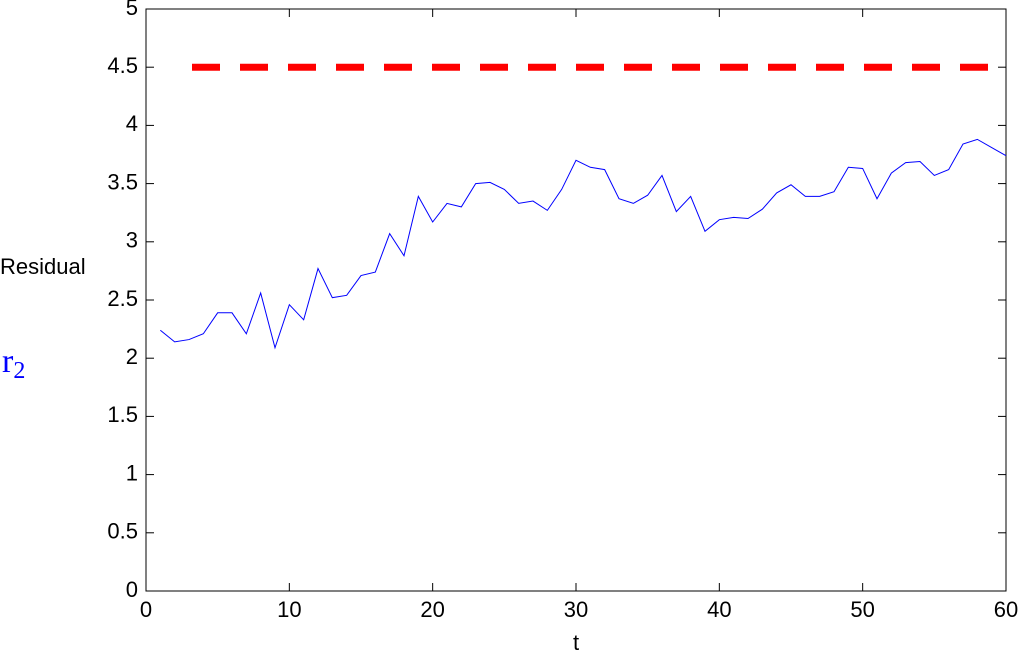 The width and height of the screenshot is (1024, 656). I want to click on x-tick-label: 30, so click(576, 609).